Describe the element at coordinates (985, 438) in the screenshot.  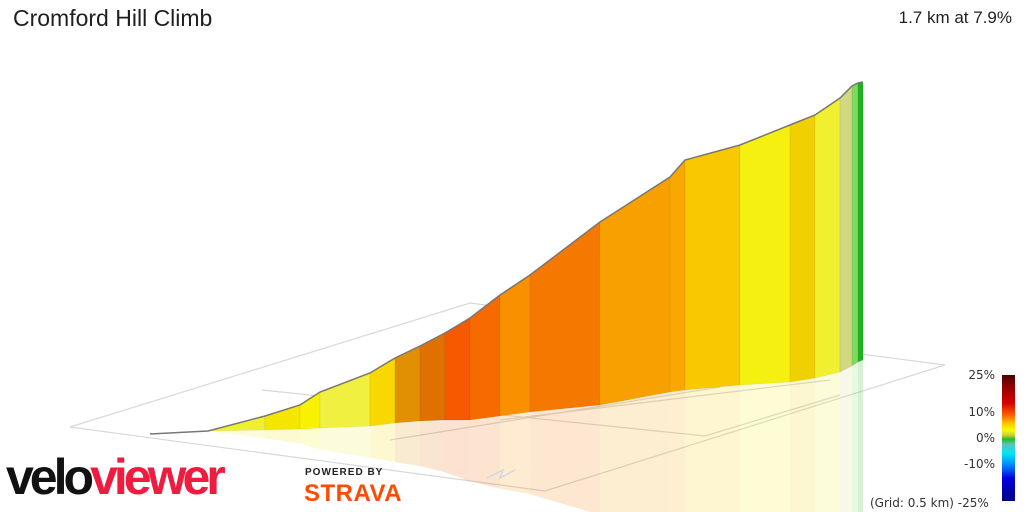
I see `legend-label-0: 0%` at that location.